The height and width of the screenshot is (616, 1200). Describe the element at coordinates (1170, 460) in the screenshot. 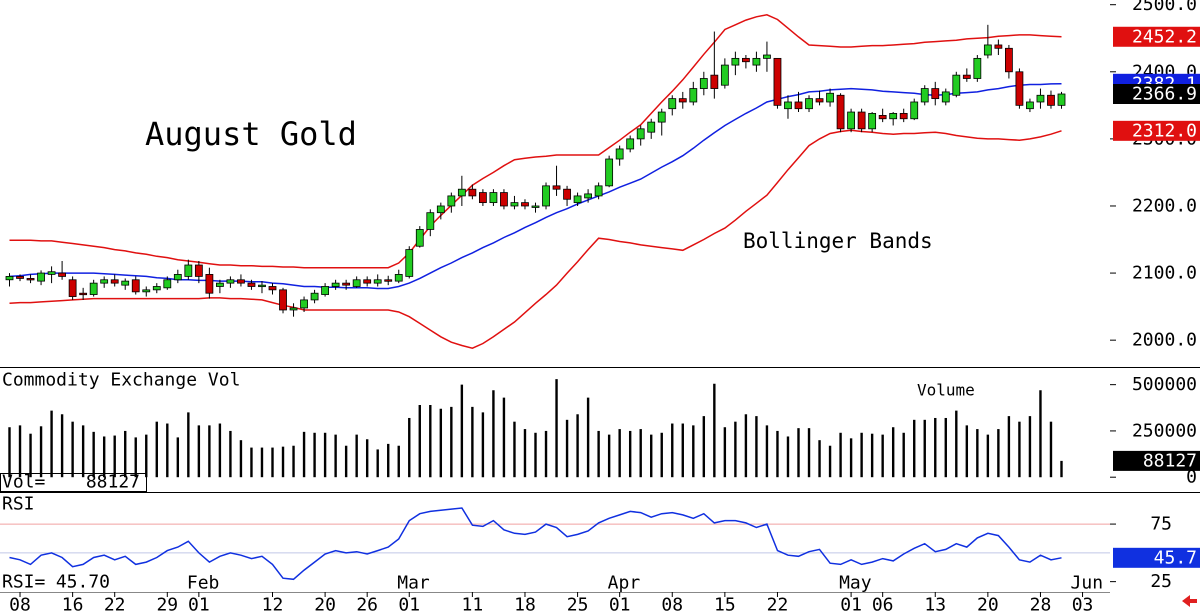

I see `volume-last-text: 88127` at that location.